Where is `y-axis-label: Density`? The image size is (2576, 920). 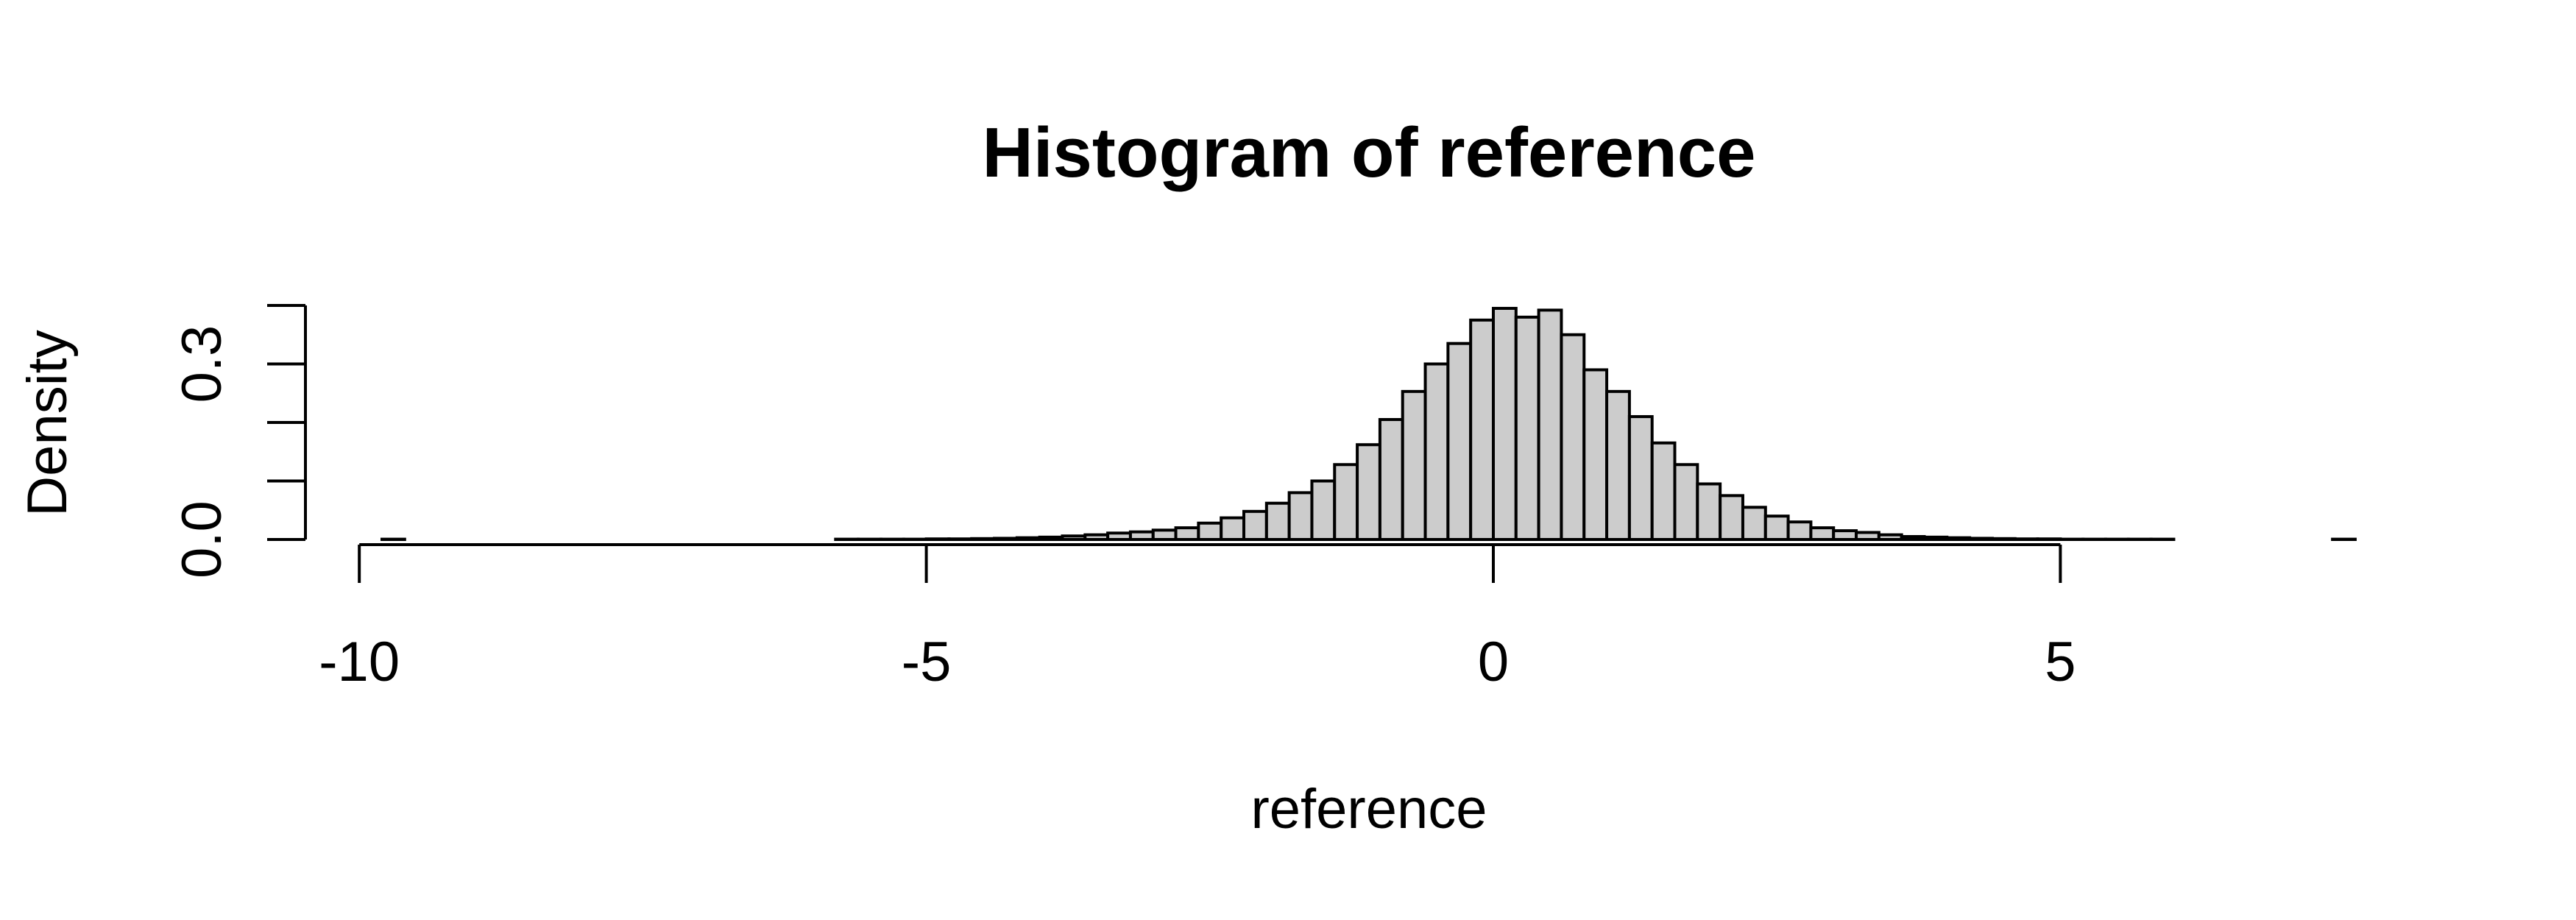
y-axis-label: Density is located at coordinates (47, 423).